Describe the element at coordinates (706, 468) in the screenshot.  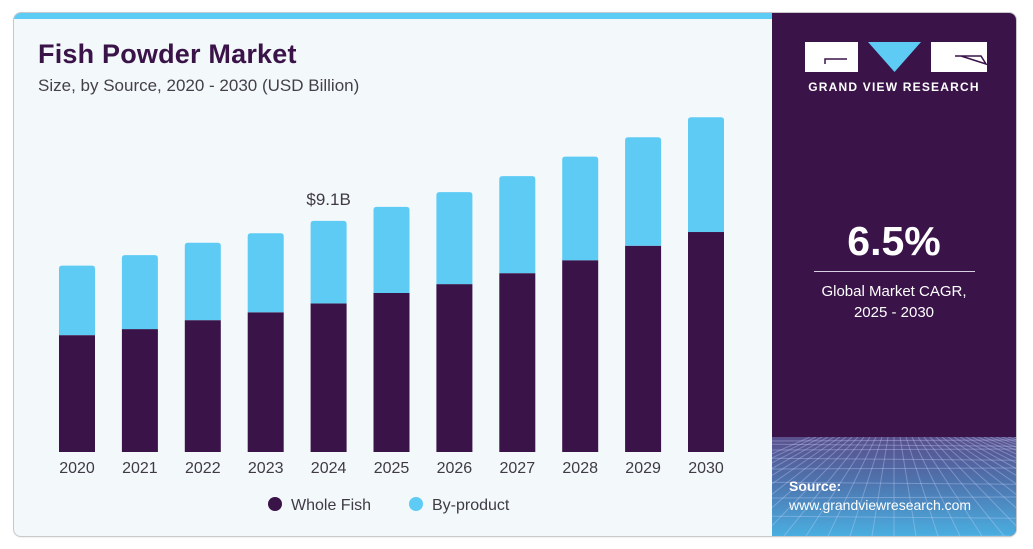
I see `x-tick-label-2030: 2030` at that location.